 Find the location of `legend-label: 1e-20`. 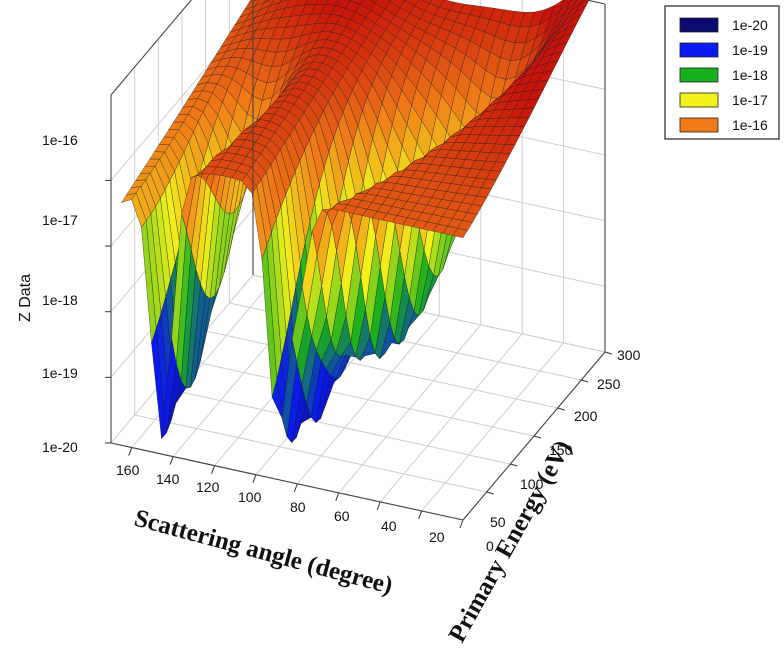

legend-label: 1e-20 is located at coordinates (750, 25).